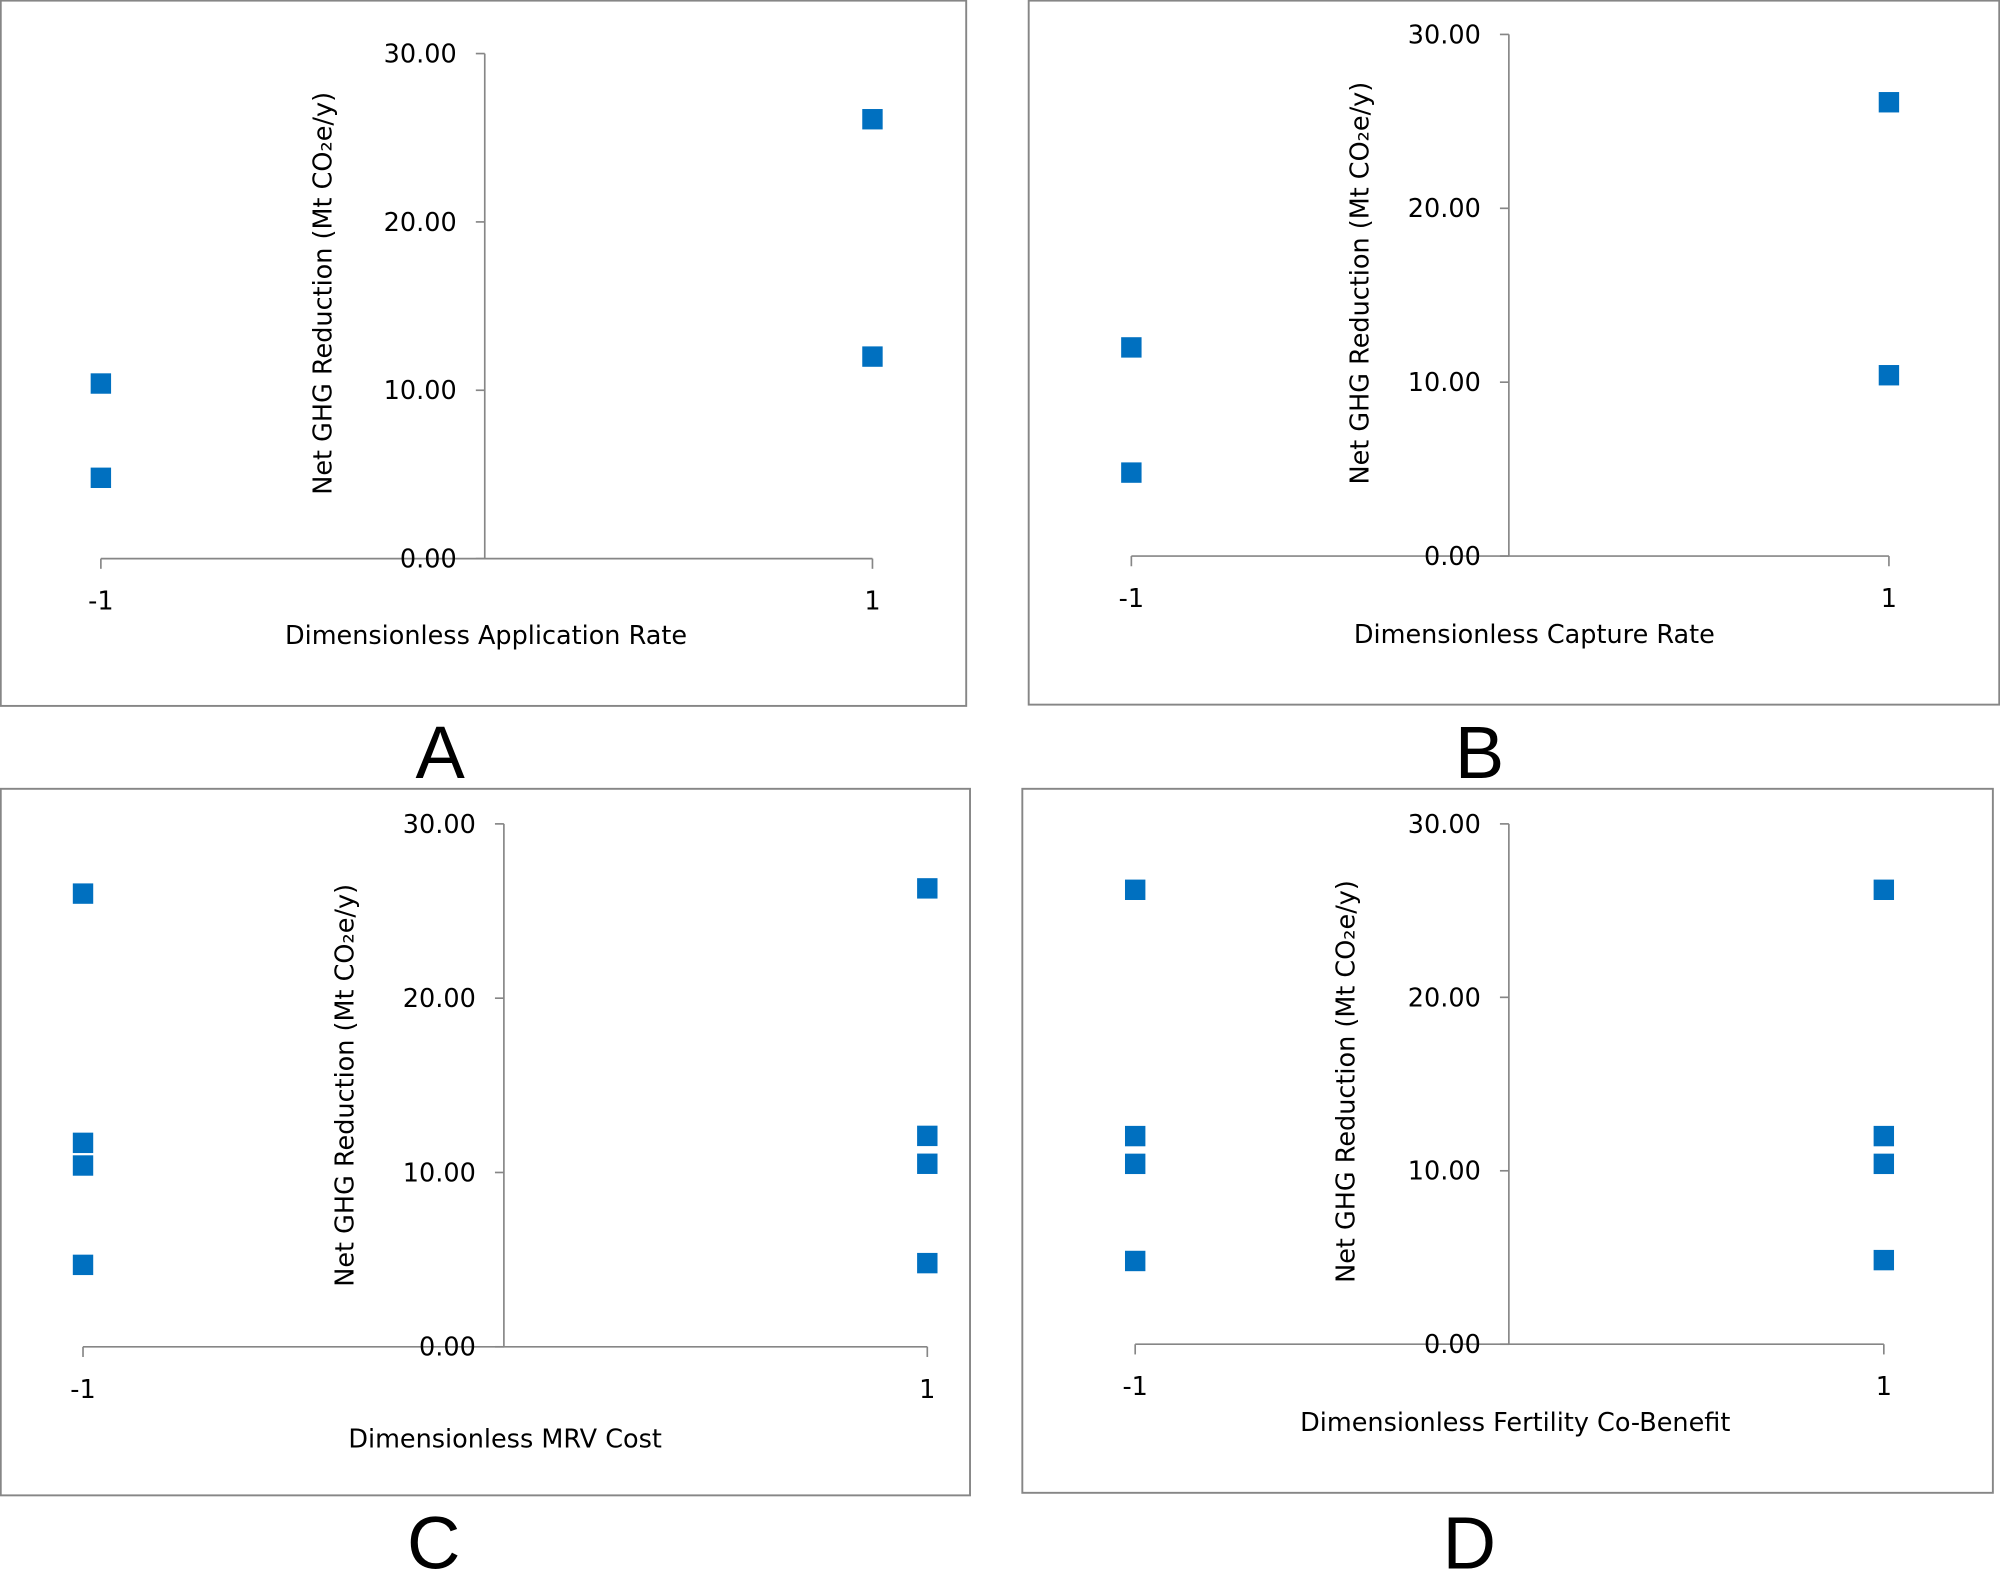 The height and width of the screenshot is (1584, 2000). I want to click on x-axis-label: Dimensionless Application Rate, so click(486, 636).